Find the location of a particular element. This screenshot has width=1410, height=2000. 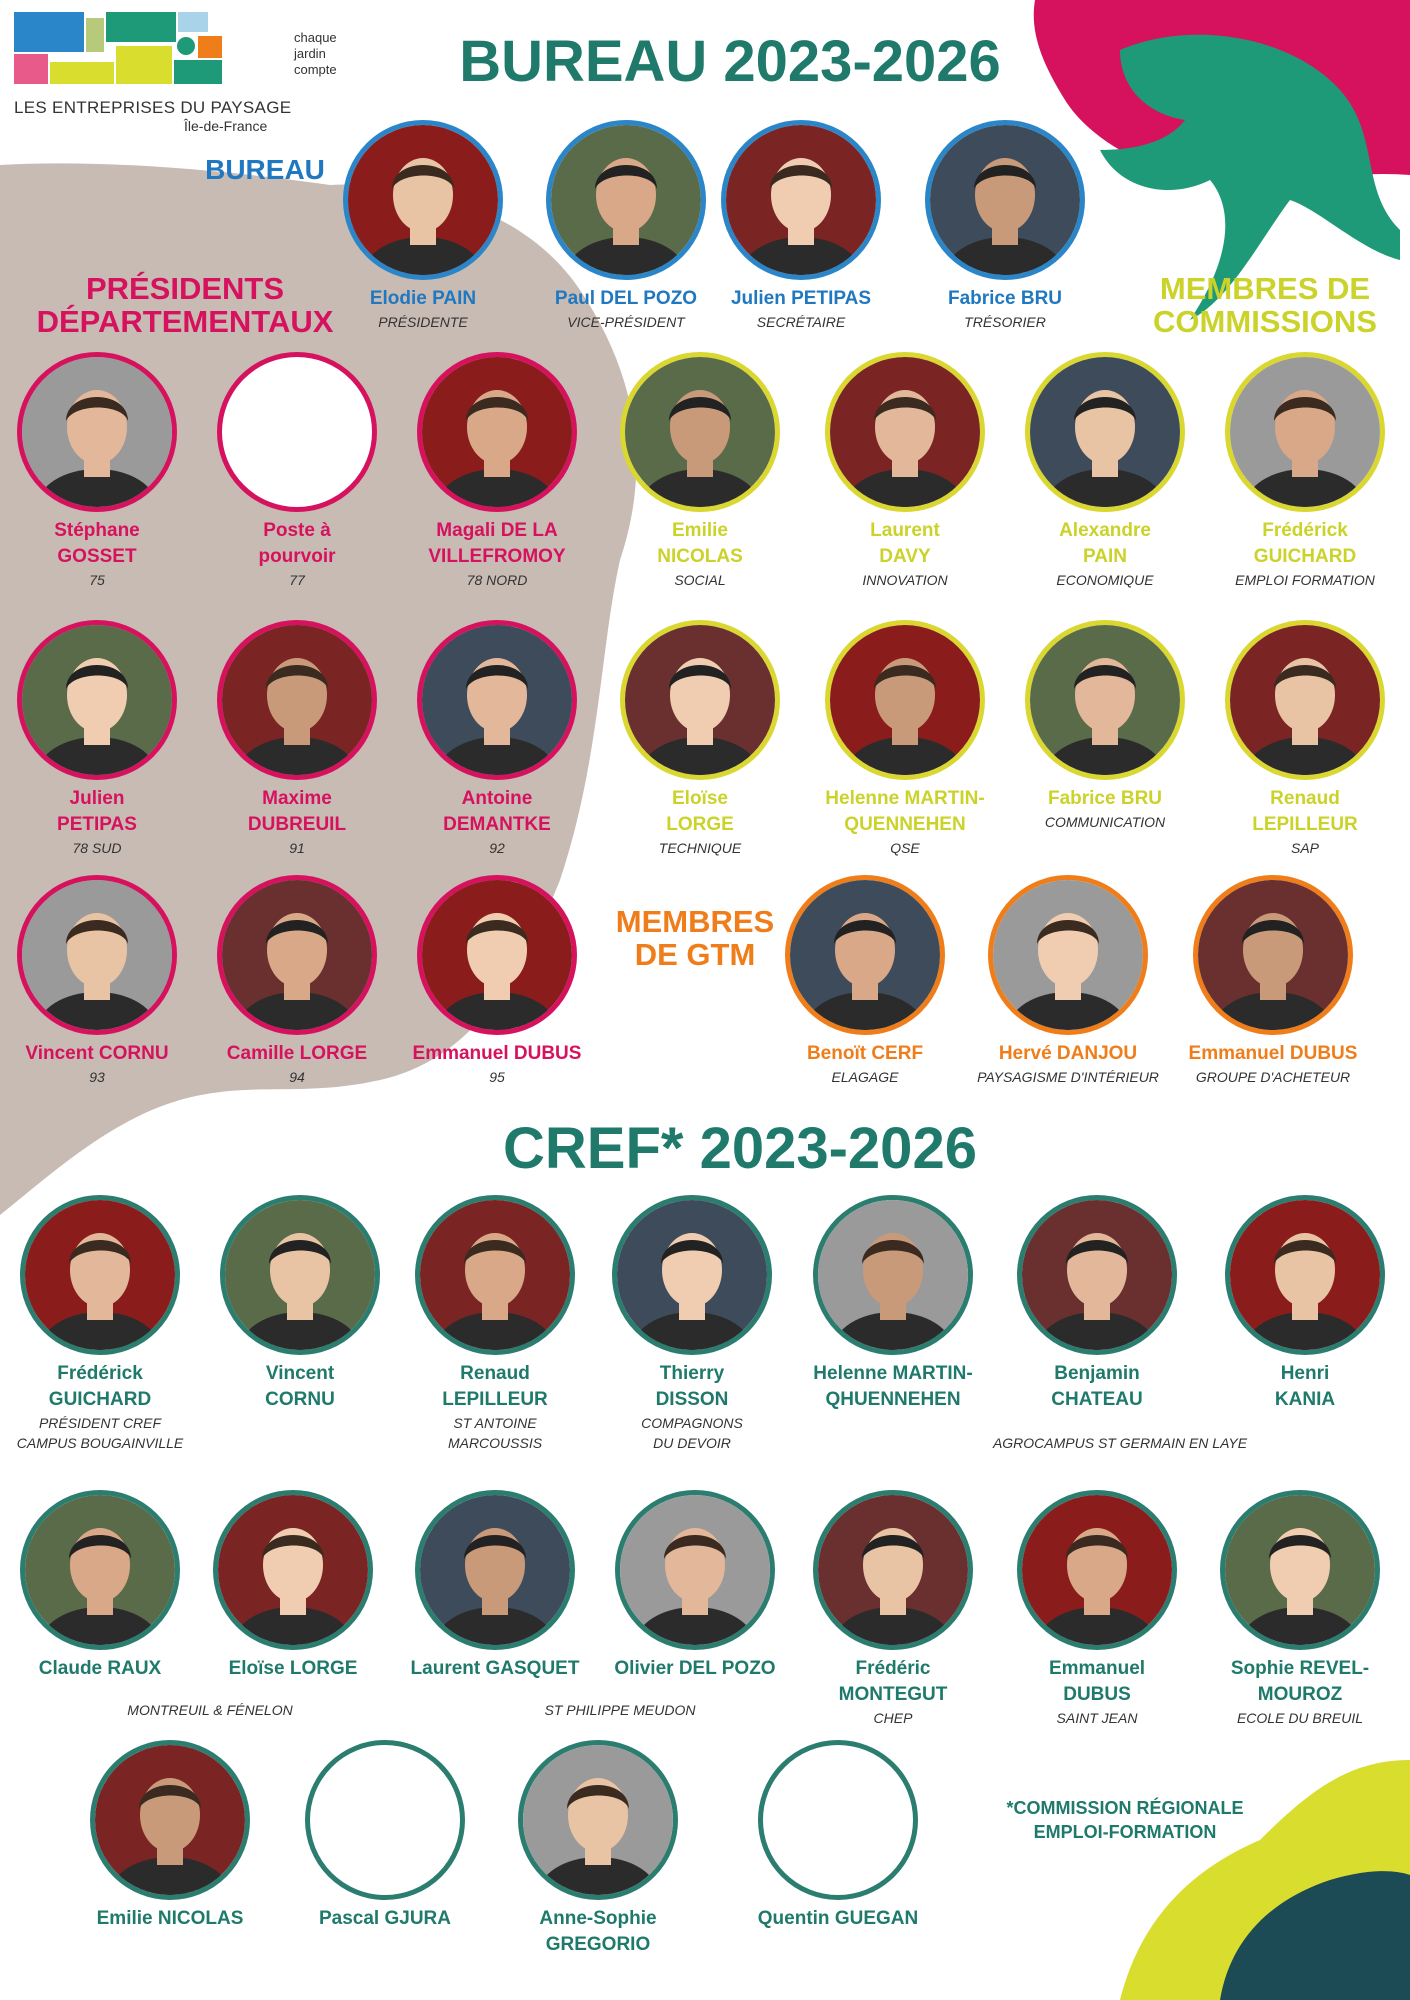

member-name: Benjamin CHATEAU is located at coordinates (1097, 1386).